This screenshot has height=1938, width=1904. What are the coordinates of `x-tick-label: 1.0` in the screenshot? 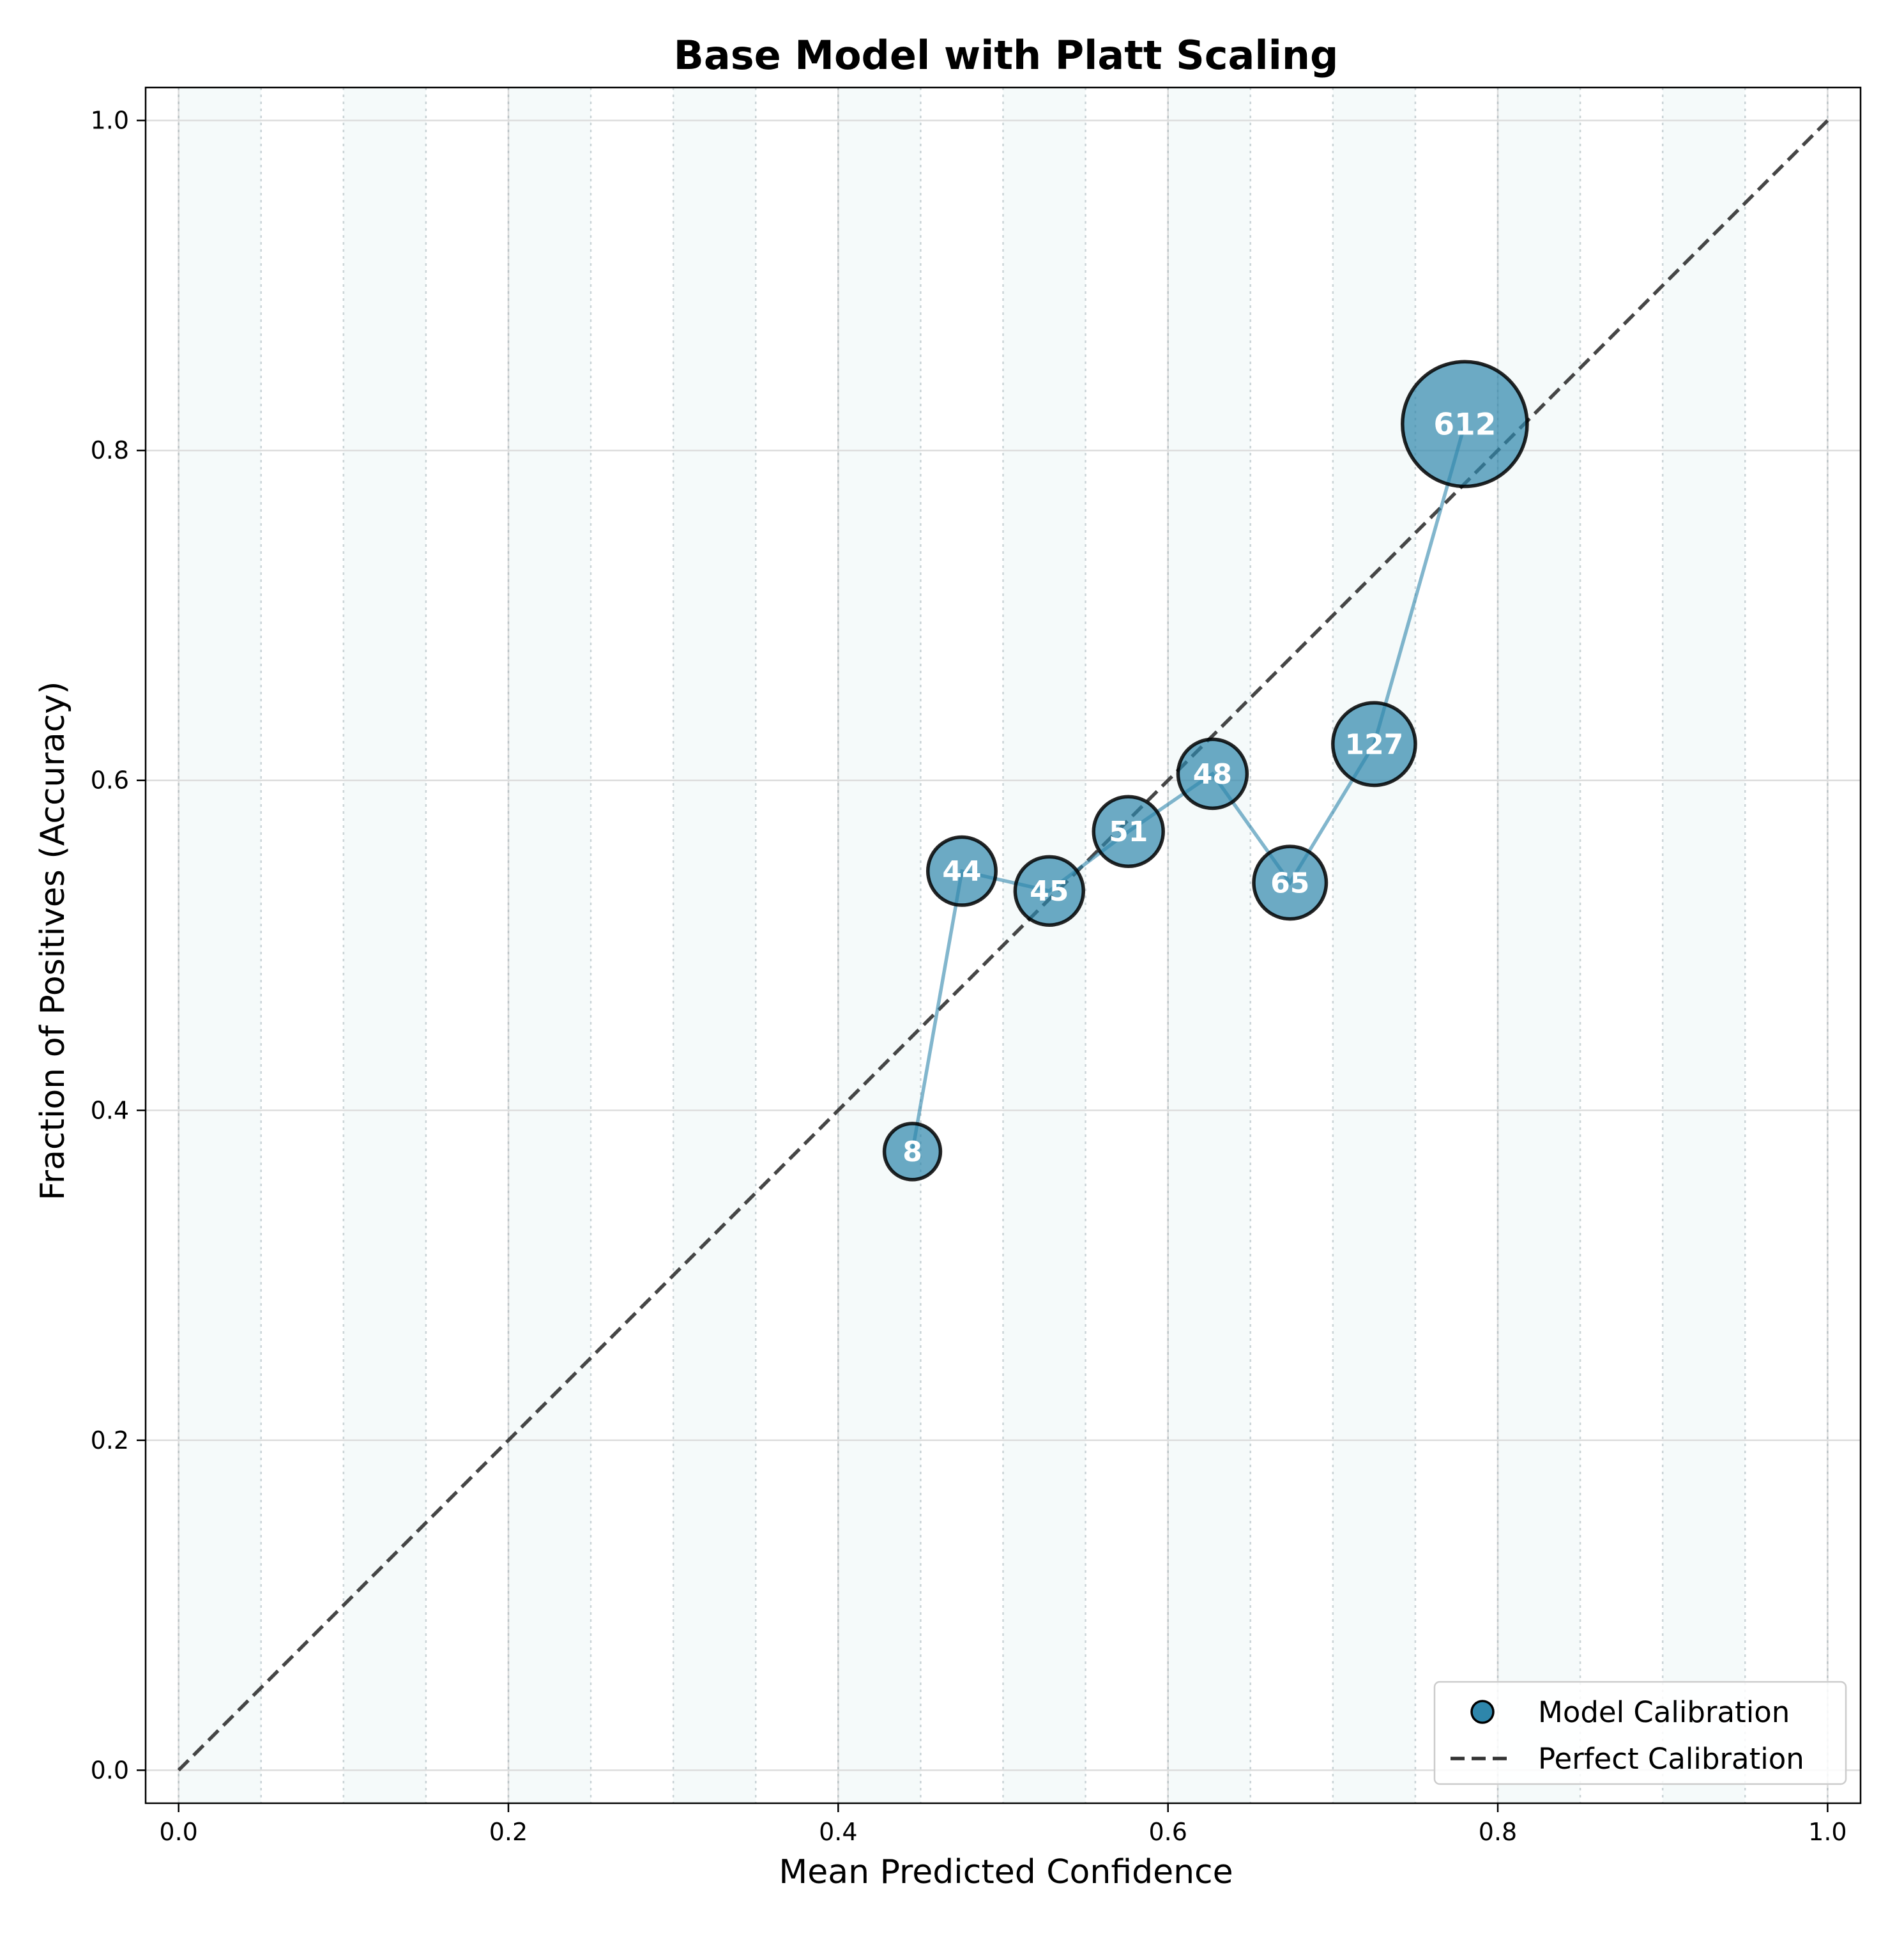 It's located at (1827, 1832).